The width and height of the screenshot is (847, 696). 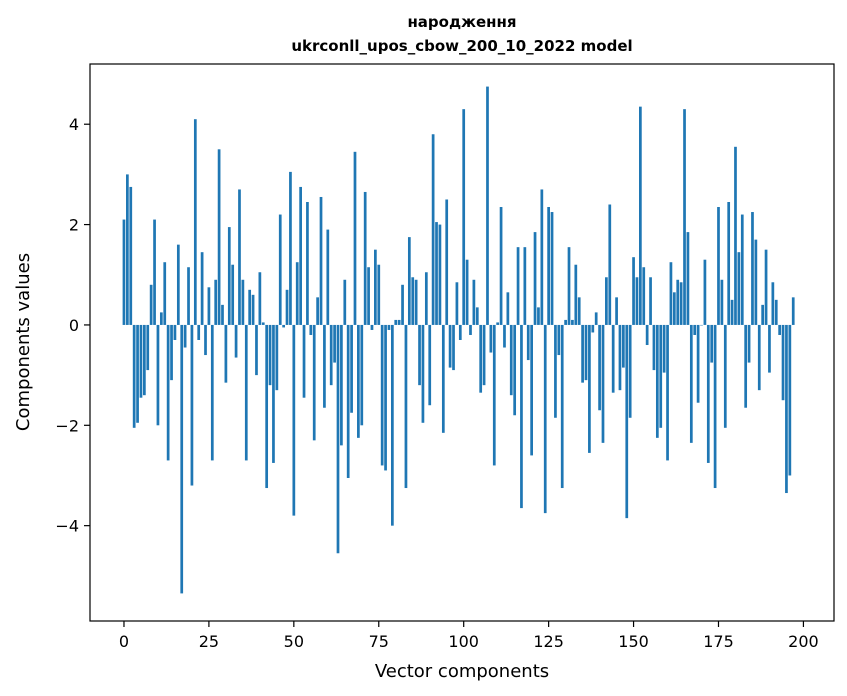 What do you see at coordinates (379, 641) in the screenshot?
I see `x-tick-label: 75` at bounding box center [379, 641].